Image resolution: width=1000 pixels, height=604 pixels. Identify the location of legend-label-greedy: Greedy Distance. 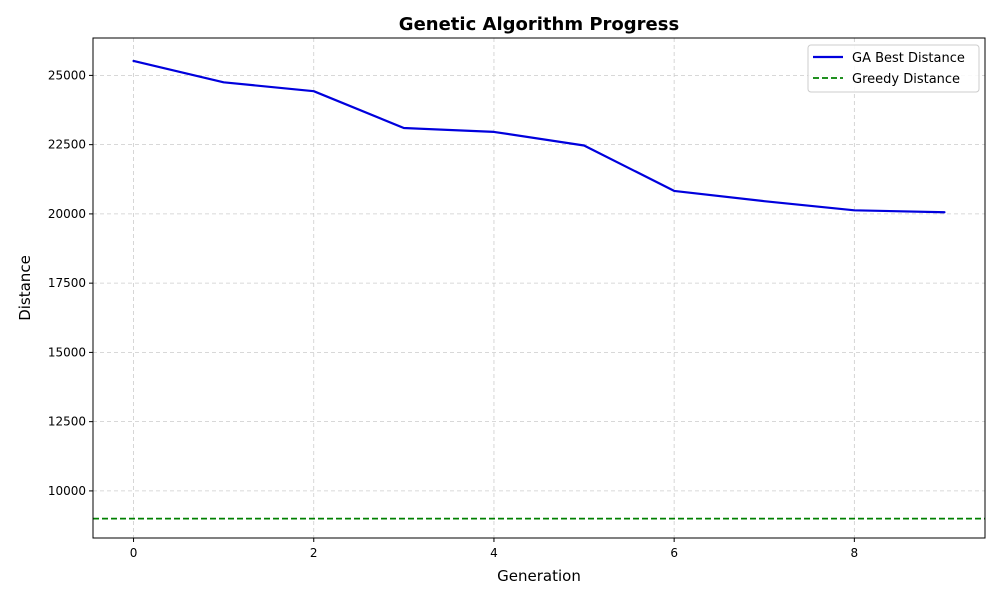
(906, 79).